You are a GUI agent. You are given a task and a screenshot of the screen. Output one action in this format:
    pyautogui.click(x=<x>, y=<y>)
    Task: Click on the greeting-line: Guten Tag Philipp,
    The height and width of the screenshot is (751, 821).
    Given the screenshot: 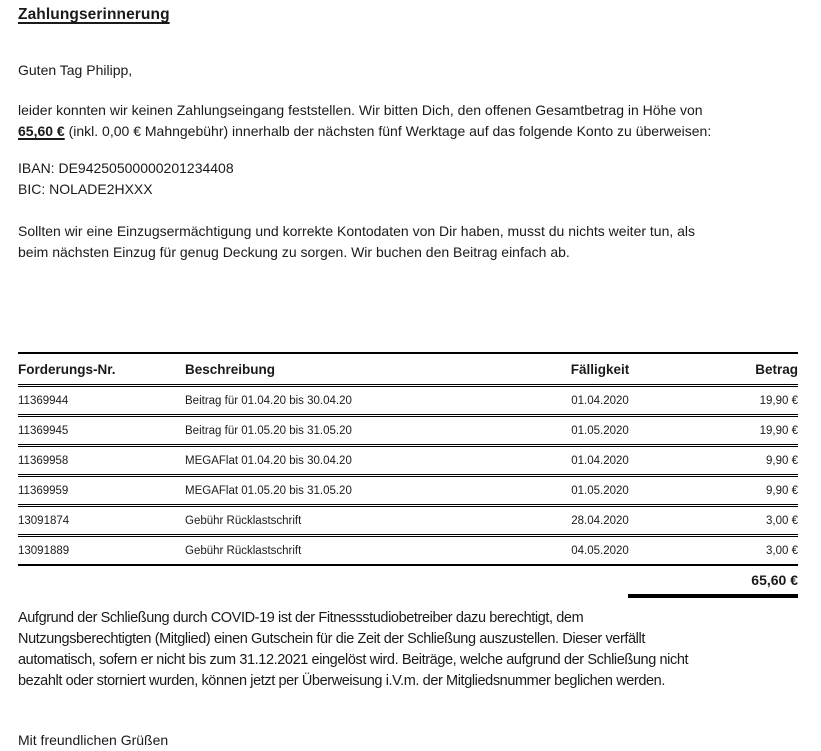 What is the action you would take?
    pyautogui.click(x=75, y=70)
    